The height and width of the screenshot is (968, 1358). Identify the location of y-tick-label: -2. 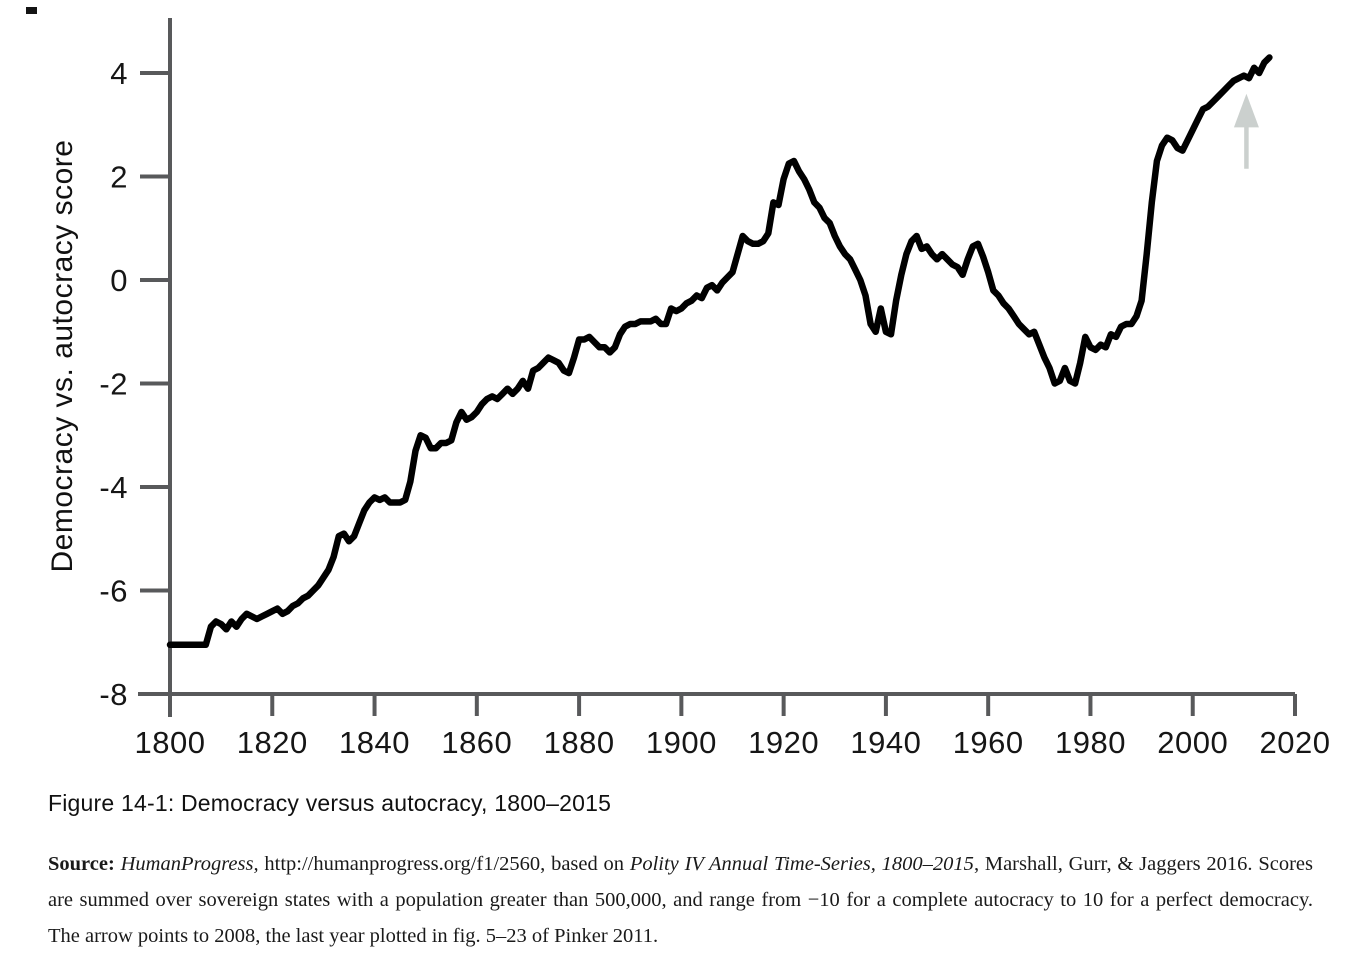
(113, 384).